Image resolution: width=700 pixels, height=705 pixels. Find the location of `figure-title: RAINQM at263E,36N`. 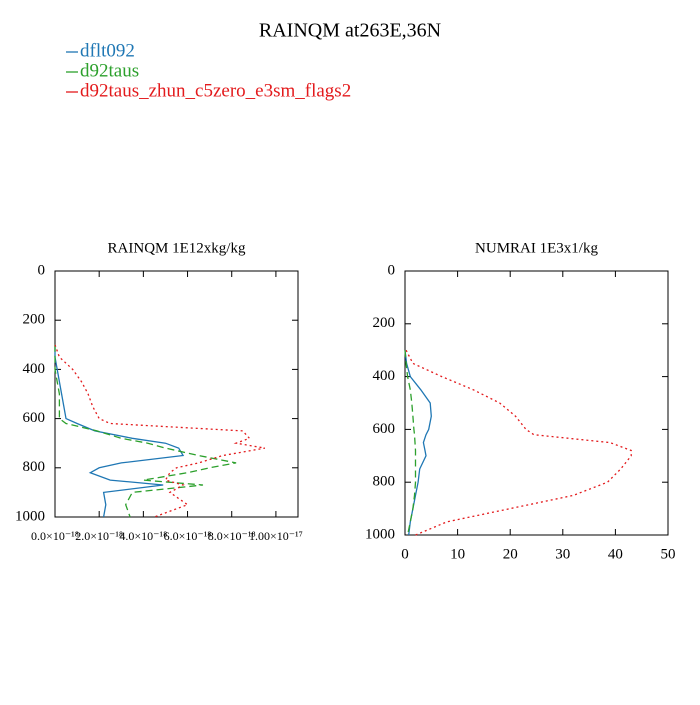

figure-title: RAINQM at263E,36N is located at coordinates (350, 31).